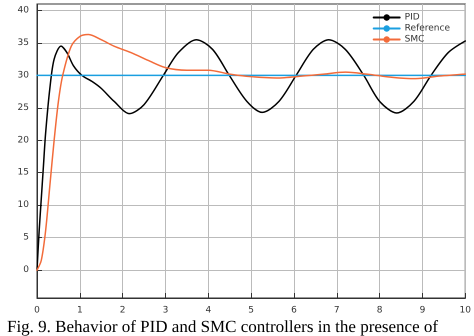 This screenshot has height=336, width=474. Describe the element at coordinates (79, 311) in the screenshot. I see `x-tick-label: 1` at that location.